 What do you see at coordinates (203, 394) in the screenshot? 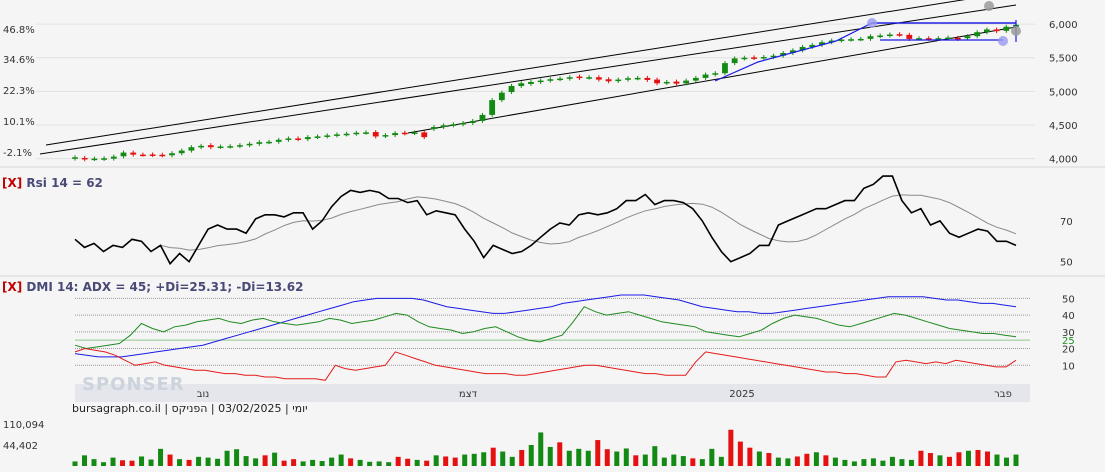
I see `month-label: נוב` at bounding box center [203, 394].